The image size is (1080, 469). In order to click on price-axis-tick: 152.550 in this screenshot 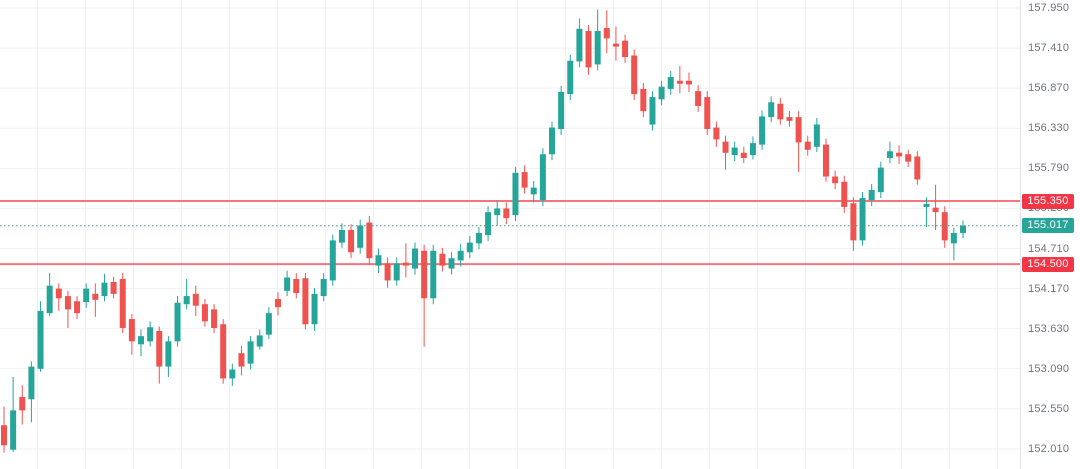, I will do `click(1049, 408)`.